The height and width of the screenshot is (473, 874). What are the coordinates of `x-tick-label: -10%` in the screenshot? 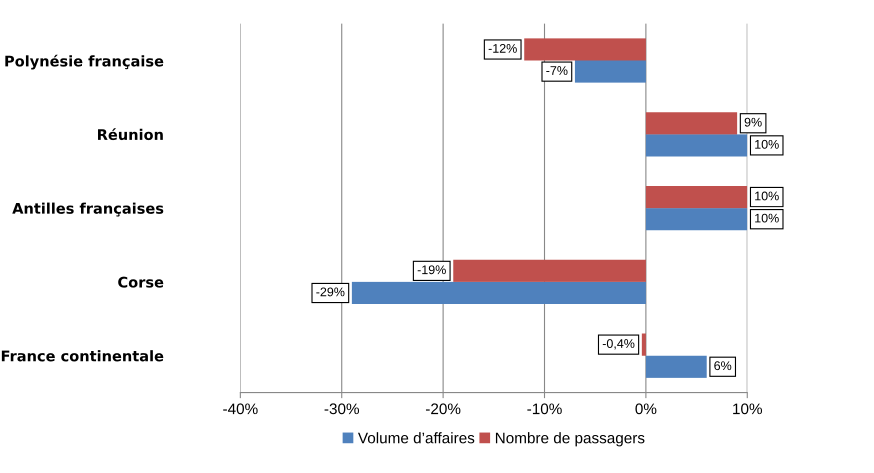 It's located at (544, 408).